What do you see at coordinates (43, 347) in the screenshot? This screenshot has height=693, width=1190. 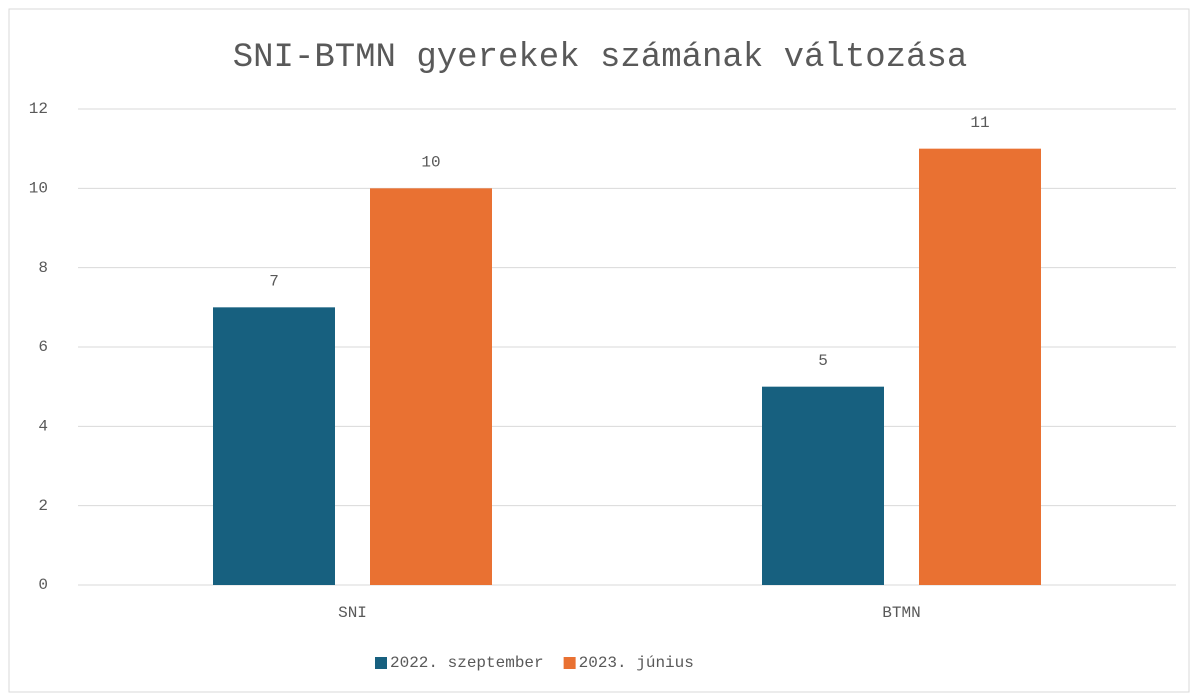 I see `y-tick-label: 6` at bounding box center [43, 347].